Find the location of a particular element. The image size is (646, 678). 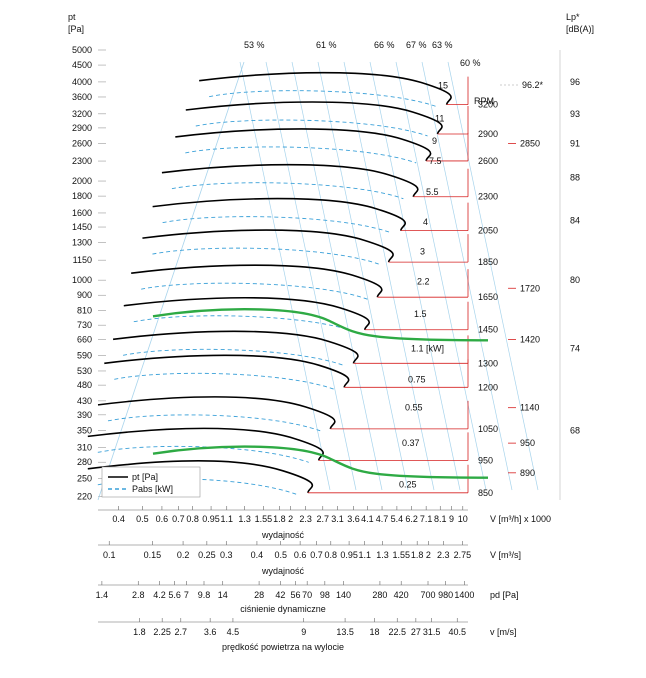

side-label: 950 is located at coordinates (527, 443).